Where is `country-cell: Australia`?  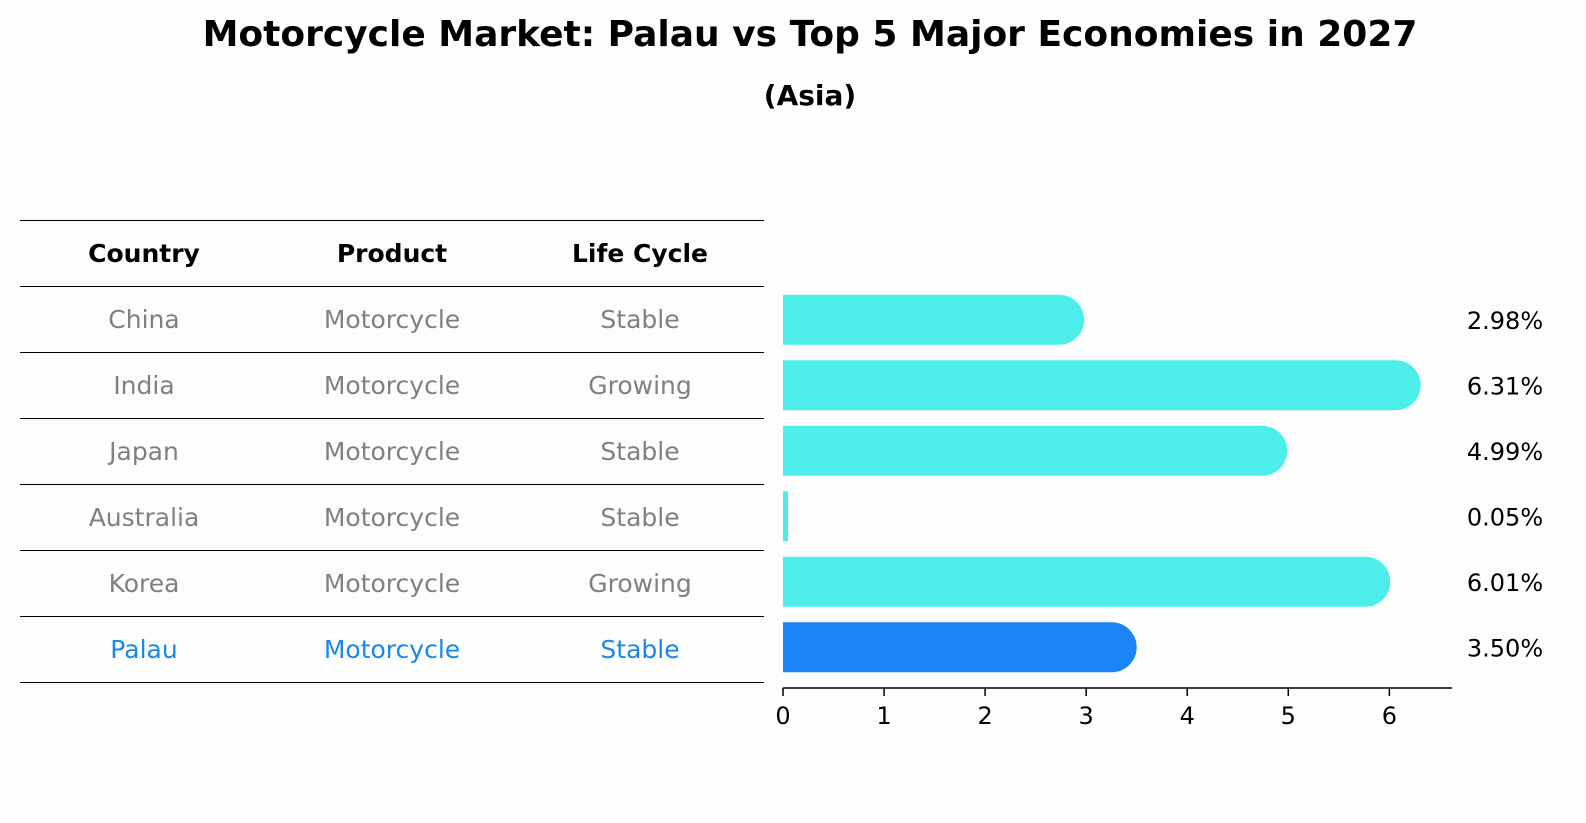 country-cell: Australia is located at coordinates (144, 517).